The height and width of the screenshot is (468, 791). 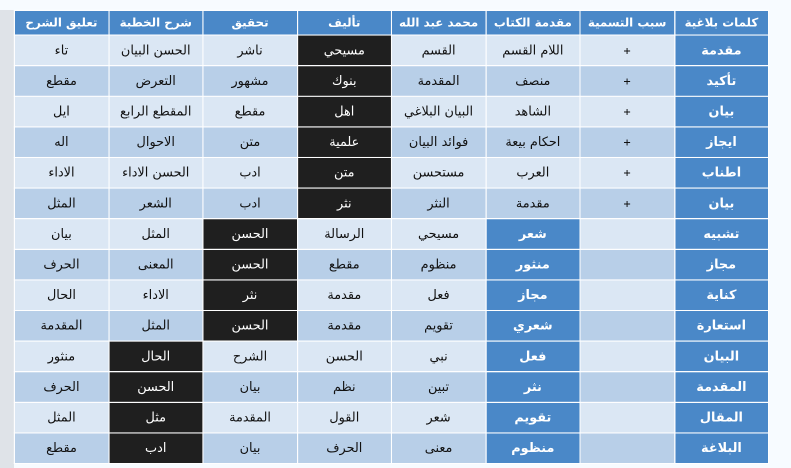 I want to click on table-row: المقدمة نثر تبين نظم بيان الحسن الحرف, so click(x=391, y=387).